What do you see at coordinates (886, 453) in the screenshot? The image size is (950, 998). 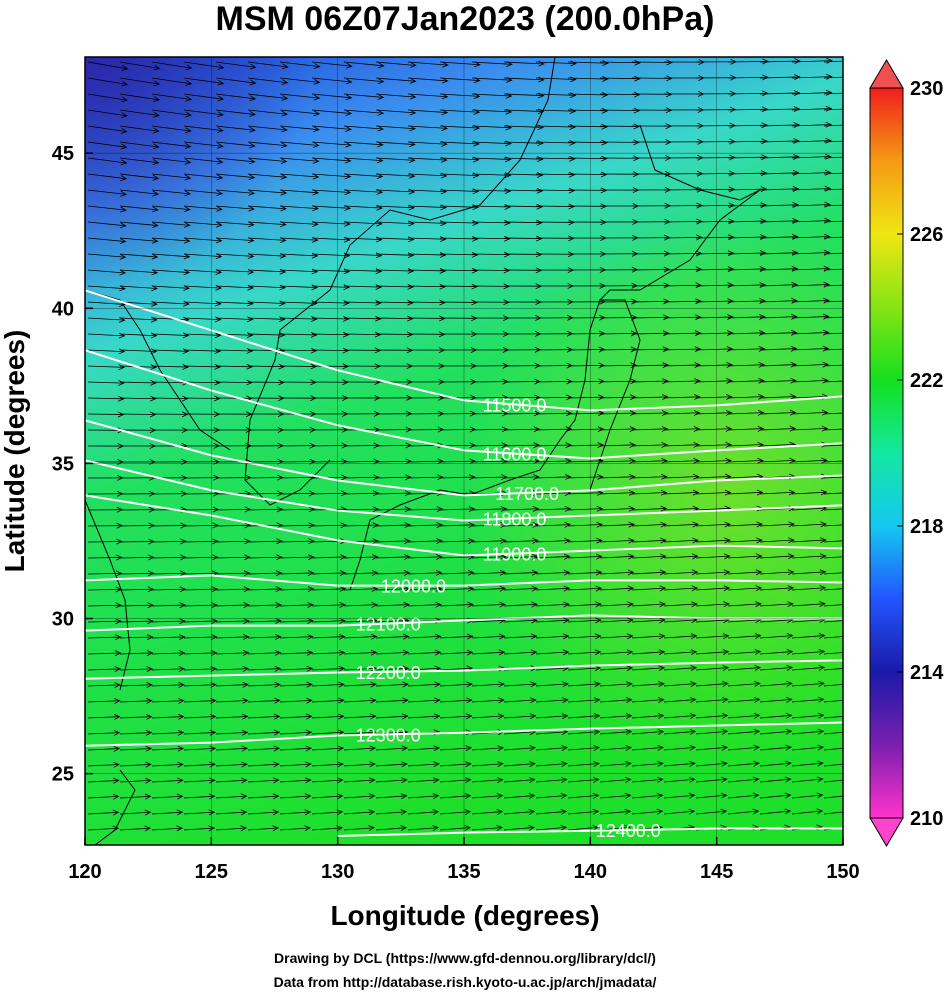 I see `colorbar-body` at bounding box center [886, 453].